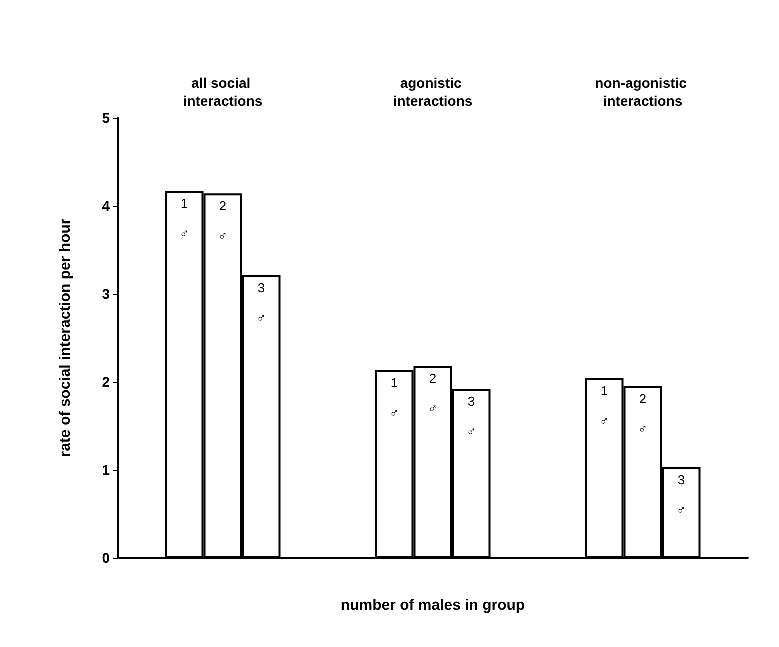  I want to click on x-tick-label: agonistic interactions, so click(433, 92).